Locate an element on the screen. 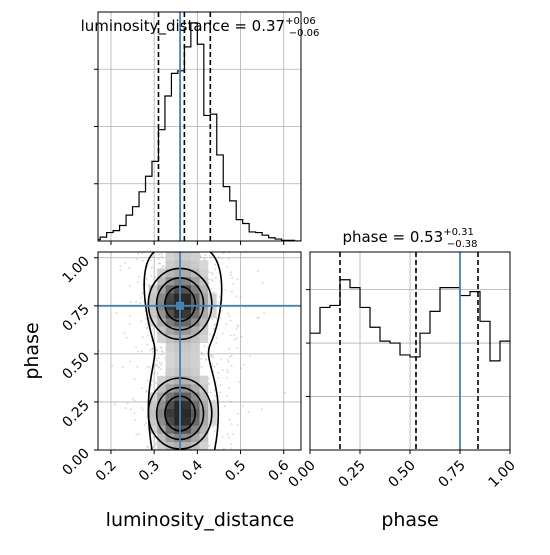  joint-density-cells is located at coordinates (182, 351).